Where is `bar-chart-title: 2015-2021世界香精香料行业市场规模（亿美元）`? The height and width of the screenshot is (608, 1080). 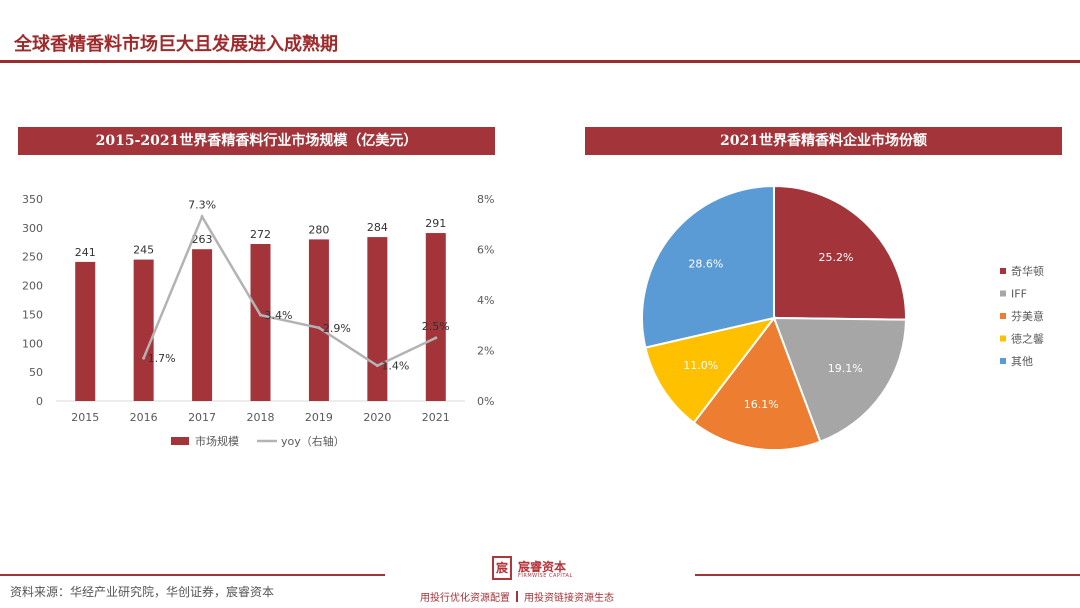 bar-chart-title: 2015-2021世界香精香料行业市场规模（亿美元） is located at coordinates (256, 141).